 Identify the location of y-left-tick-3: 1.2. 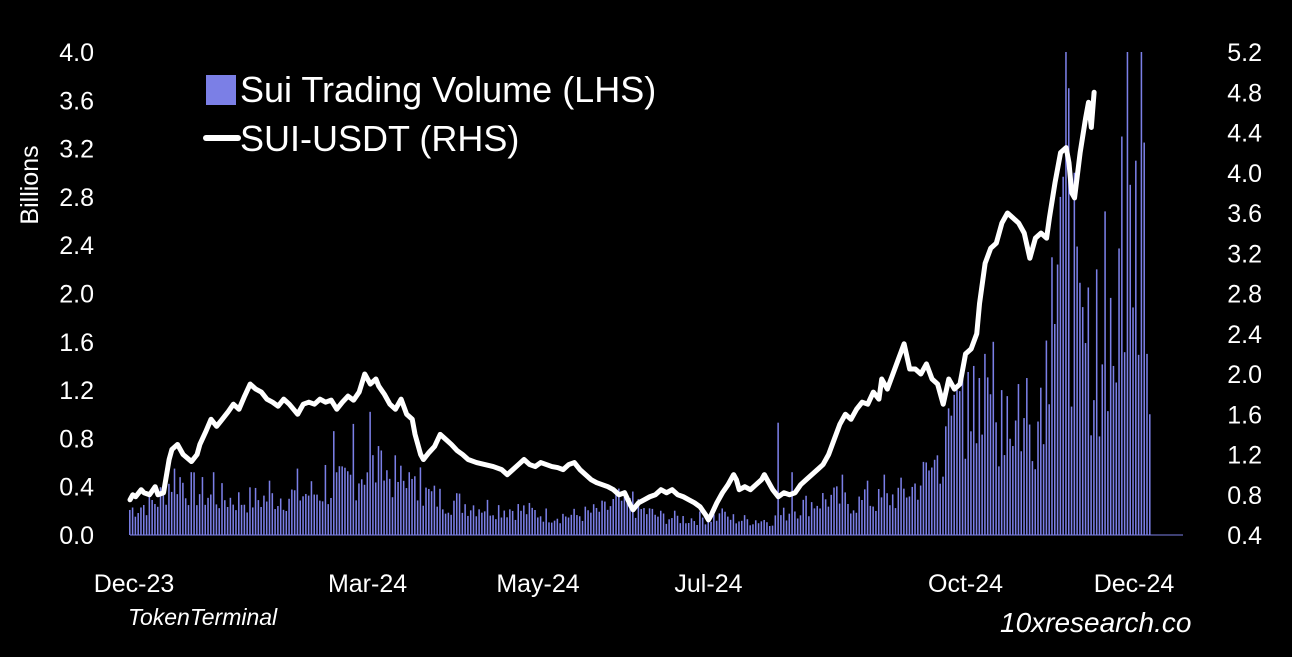
(76, 391).